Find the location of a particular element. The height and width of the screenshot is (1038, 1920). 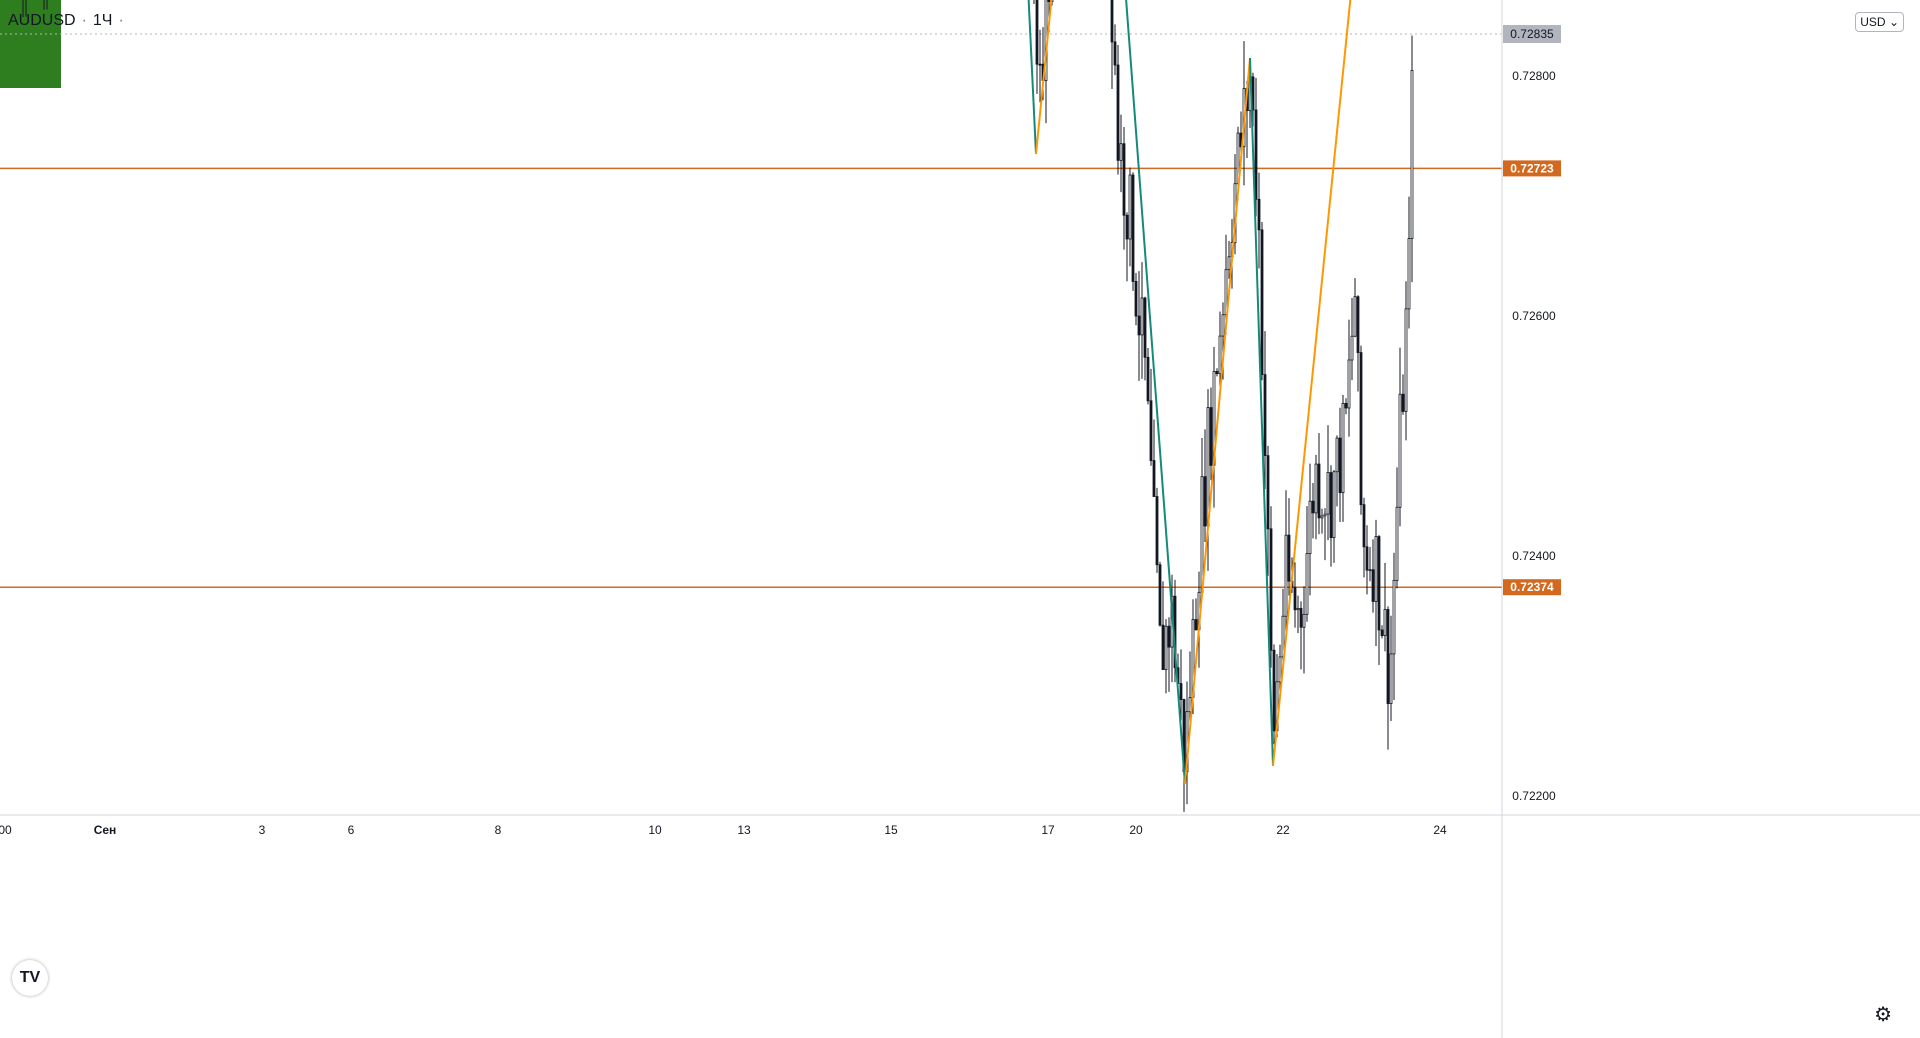

y-tick-label: 0.72400 is located at coordinates (1534, 556).